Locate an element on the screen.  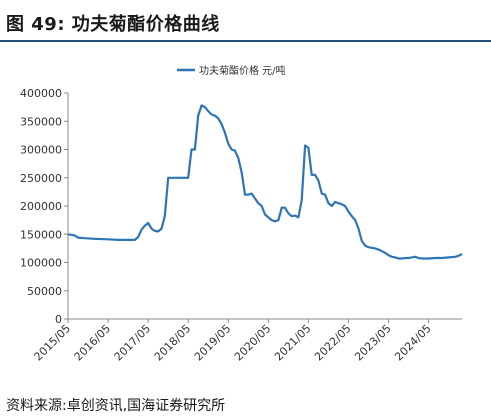
x-tick-label: 2023/05 is located at coordinates (373, 343).